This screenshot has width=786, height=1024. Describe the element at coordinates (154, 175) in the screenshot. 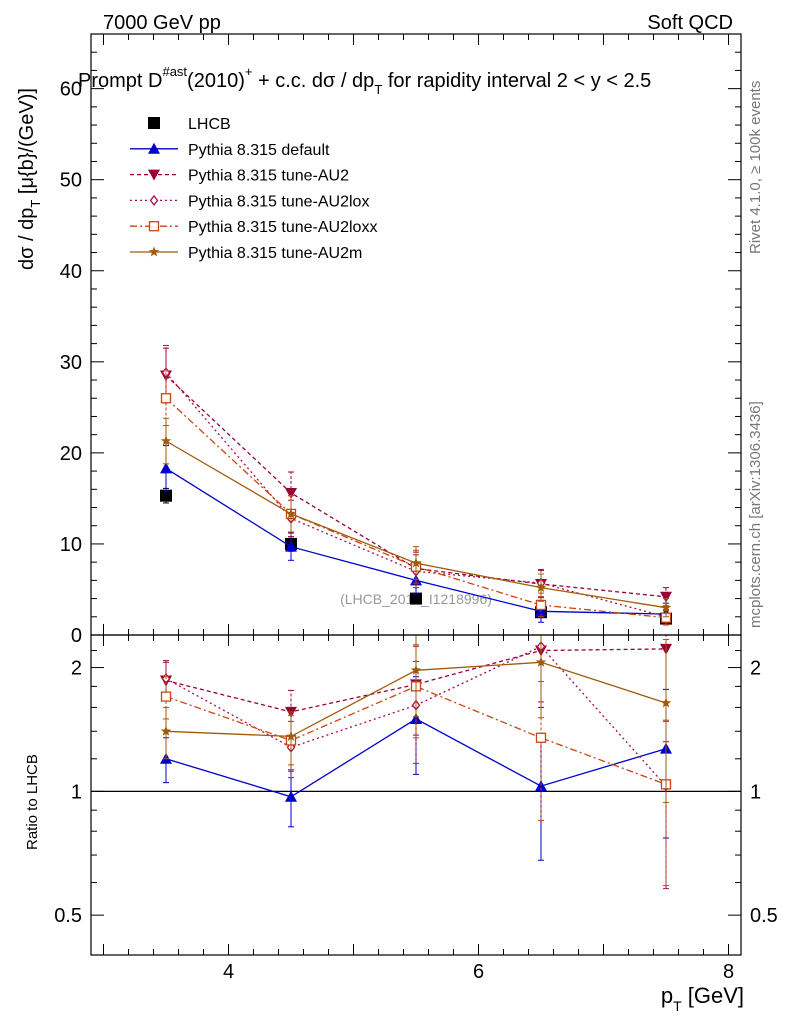

I see `legend-au2-marker` at that location.